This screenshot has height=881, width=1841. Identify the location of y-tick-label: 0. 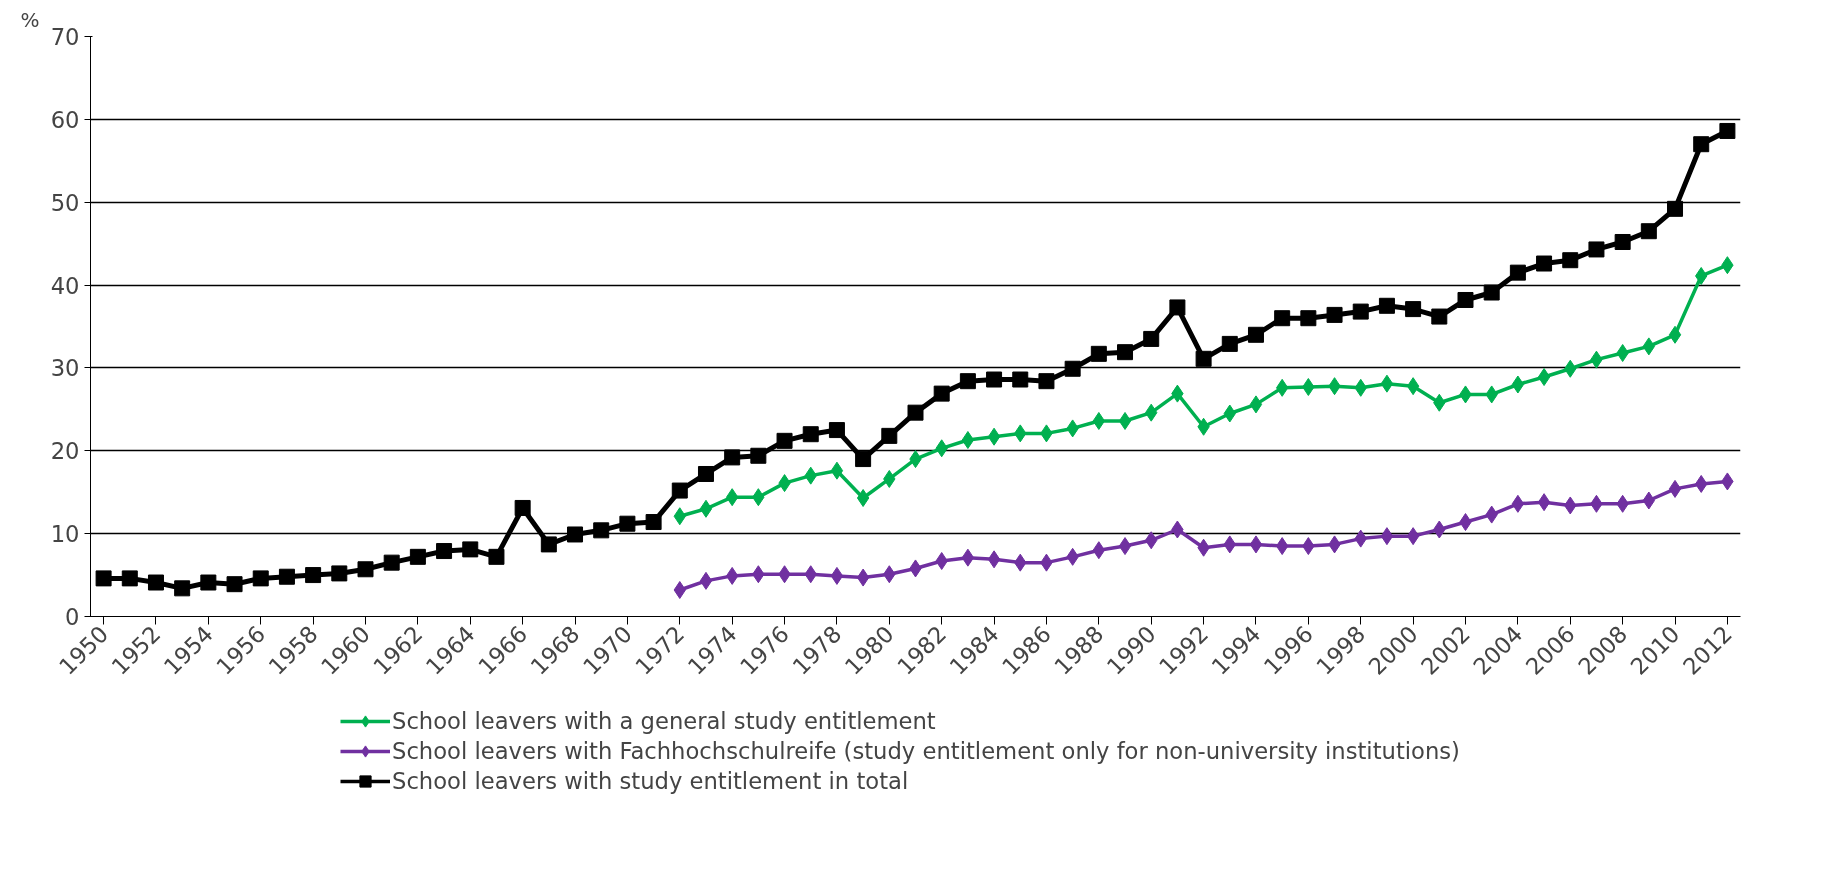
(72, 617).